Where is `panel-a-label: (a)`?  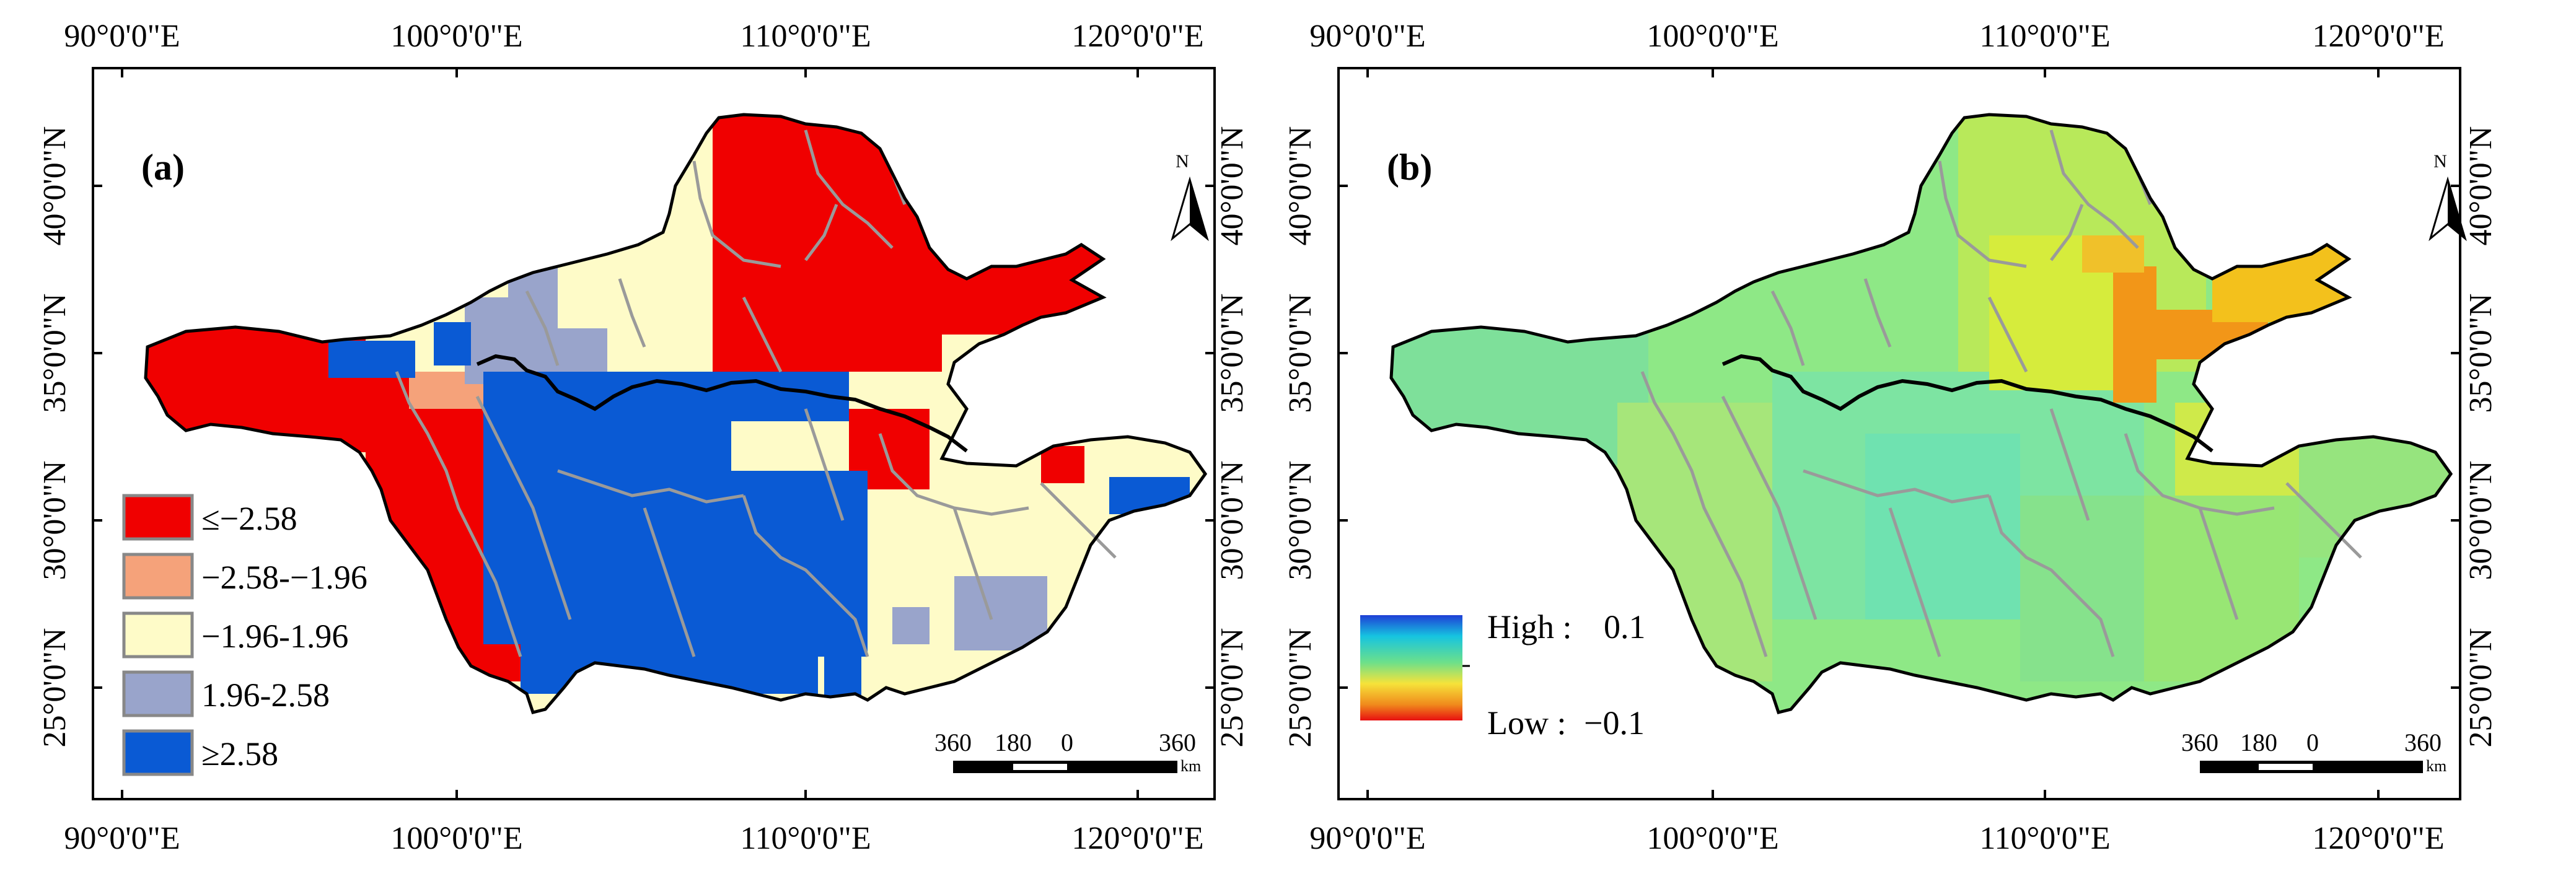
panel-a-label: (a) is located at coordinates (163, 168).